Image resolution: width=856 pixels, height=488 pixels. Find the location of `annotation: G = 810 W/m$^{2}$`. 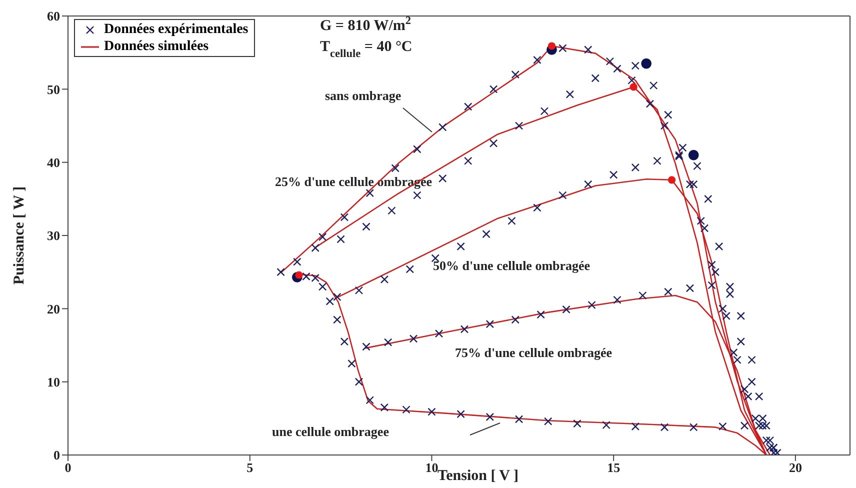

annotation: G = 810 W/m$^{2}$ is located at coordinates (366, 24).